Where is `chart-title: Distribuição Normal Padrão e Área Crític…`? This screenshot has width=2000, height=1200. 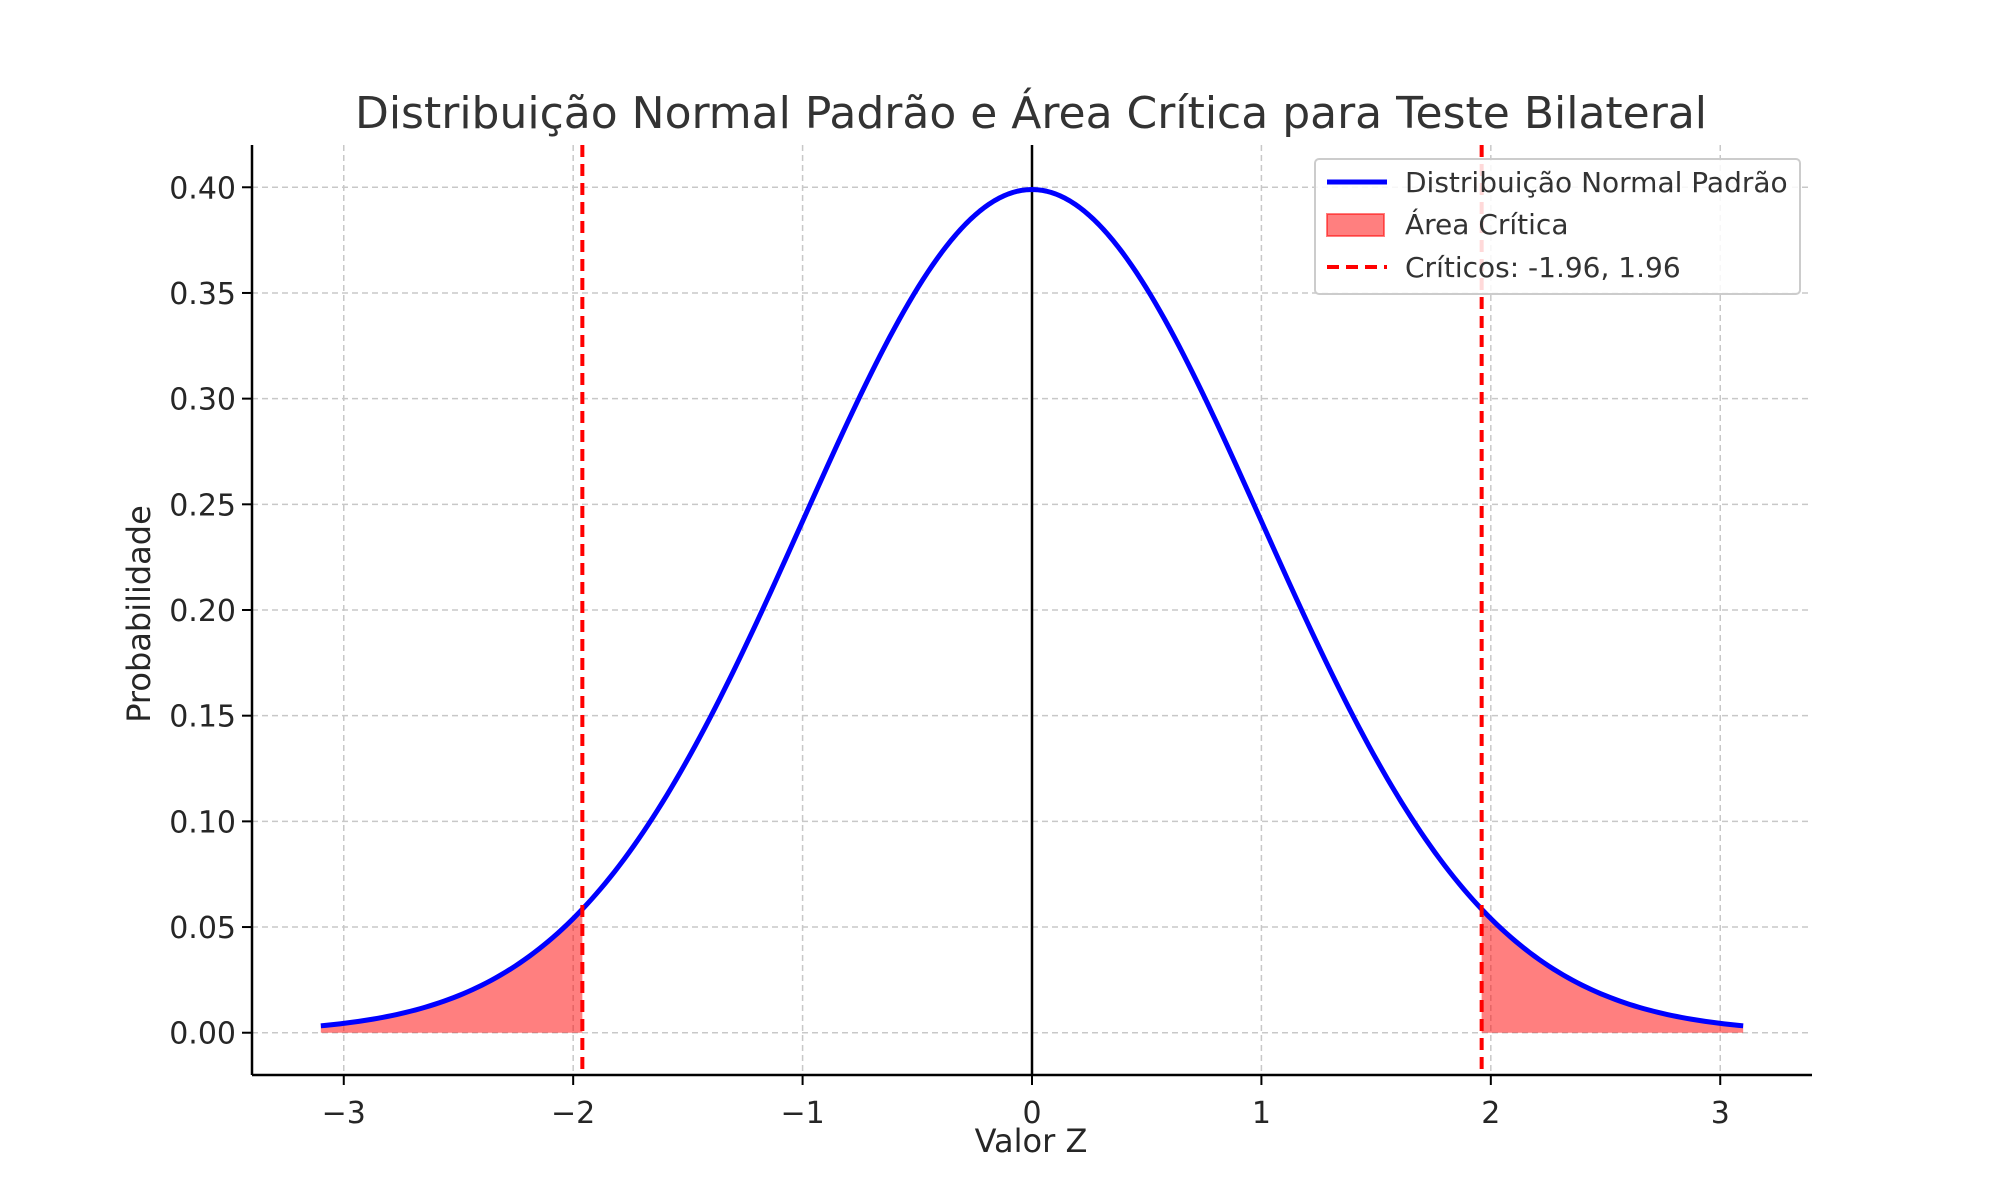
chart-title: Distribuição Normal Padrão e Área Crític… is located at coordinates (1031, 112).